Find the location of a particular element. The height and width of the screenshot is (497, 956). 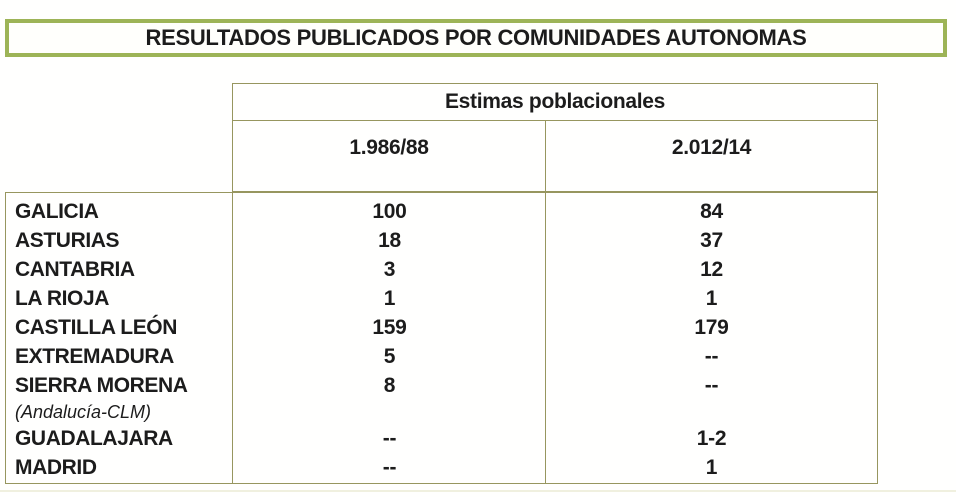

row-label: GUADALAJARA is located at coordinates (94, 438).